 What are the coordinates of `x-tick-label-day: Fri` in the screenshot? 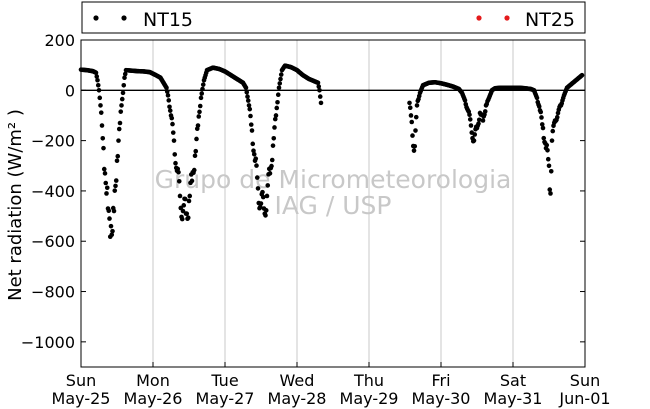 It's located at (440, 380).